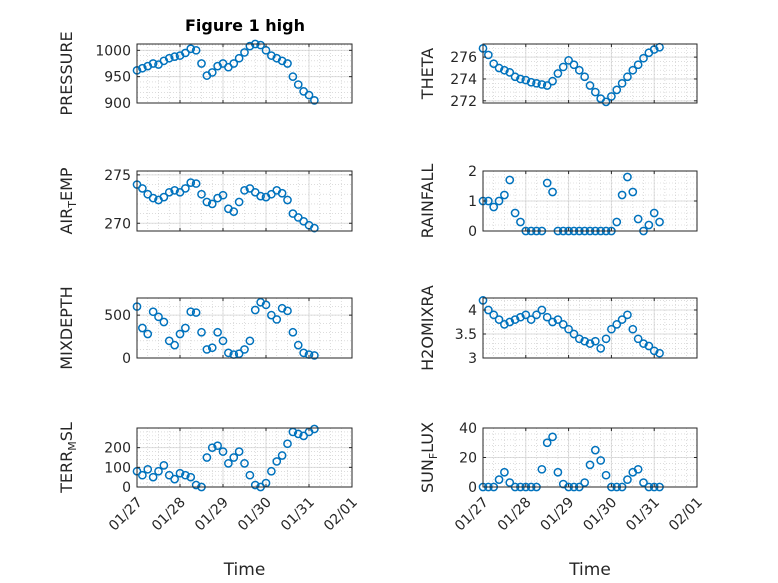 The height and width of the screenshot is (583, 778). Describe the element at coordinates (68, 200) in the screenshot. I see `y-axis-label: AIRTEMP` at that location.